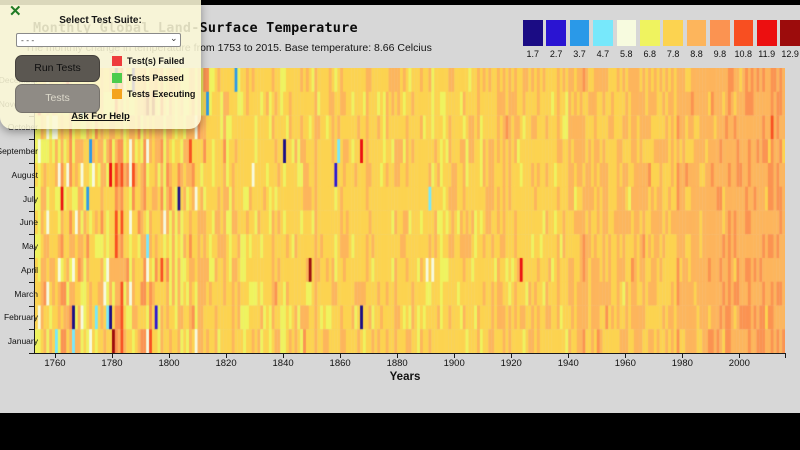  What do you see at coordinates (19, 151) in the screenshot?
I see `y-axis-label-month: September` at bounding box center [19, 151].